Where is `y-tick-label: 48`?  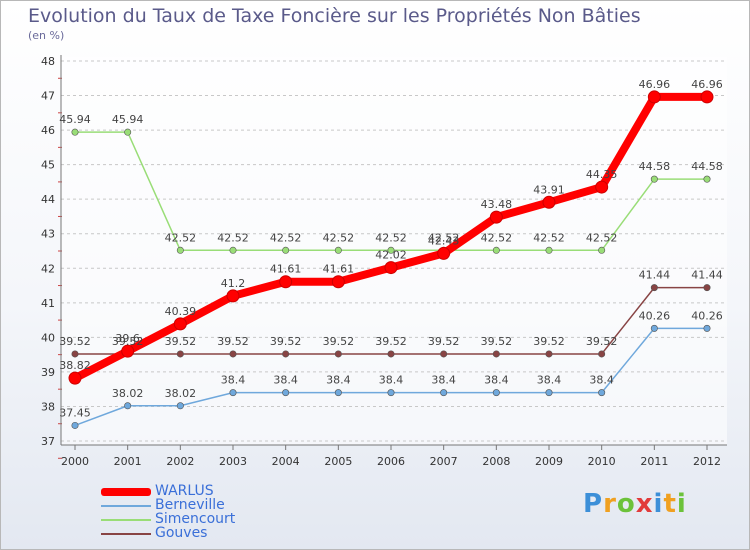
y-tick-label: 48 is located at coordinates (48, 61).